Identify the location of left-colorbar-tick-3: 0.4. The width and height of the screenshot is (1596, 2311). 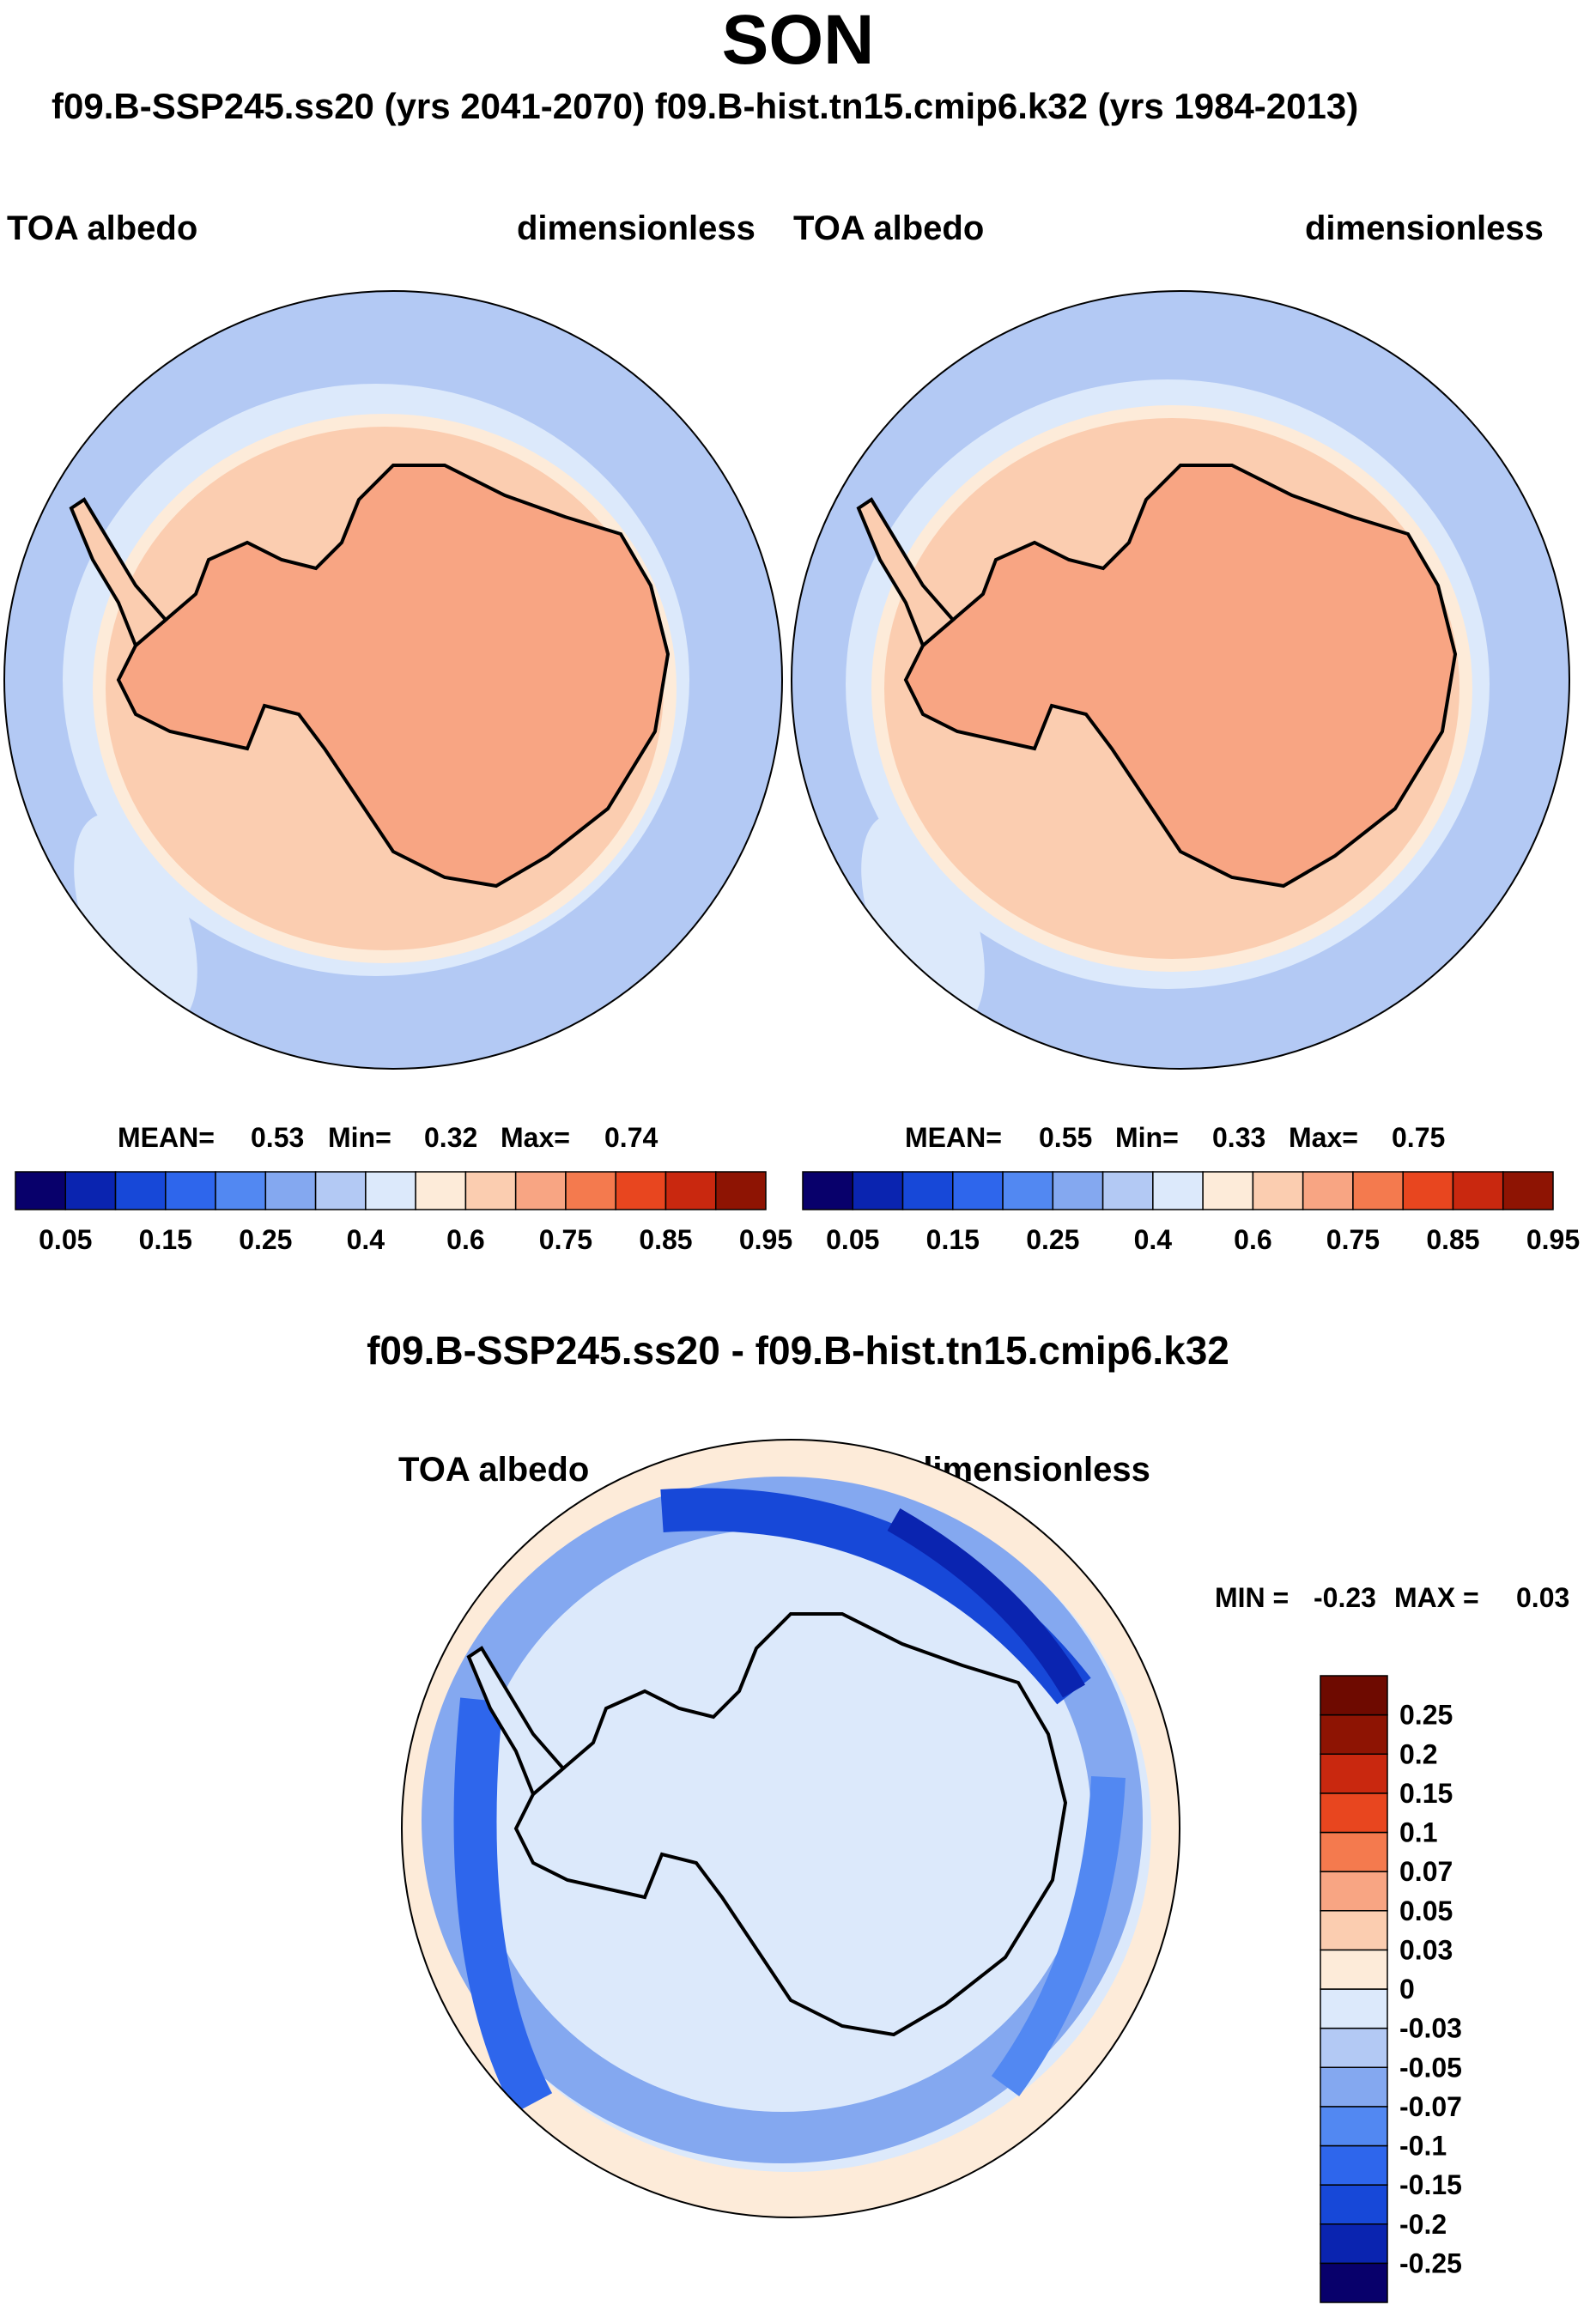
(366, 1239).